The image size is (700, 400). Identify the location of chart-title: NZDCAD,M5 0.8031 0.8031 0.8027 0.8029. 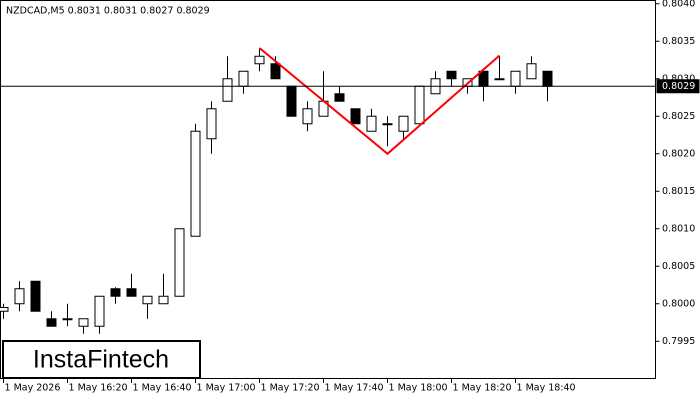
(108, 11).